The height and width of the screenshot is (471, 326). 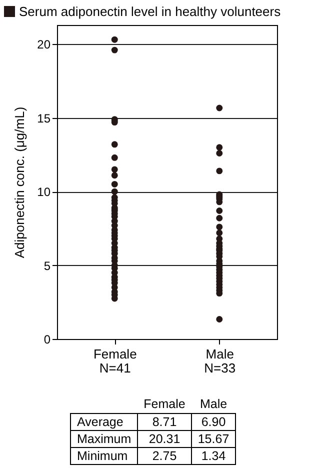 What do you see at coordinates (165, 421) in the screenshot?
I see `text: 8.71` at bounding box center [165, 421].